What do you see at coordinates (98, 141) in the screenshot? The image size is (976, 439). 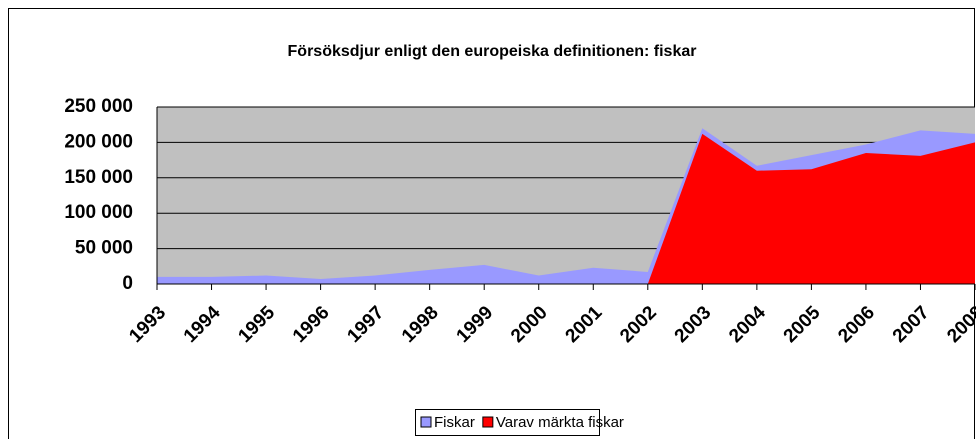 I see `y-tick-label: 200 000` at bounding box center [98, 141].